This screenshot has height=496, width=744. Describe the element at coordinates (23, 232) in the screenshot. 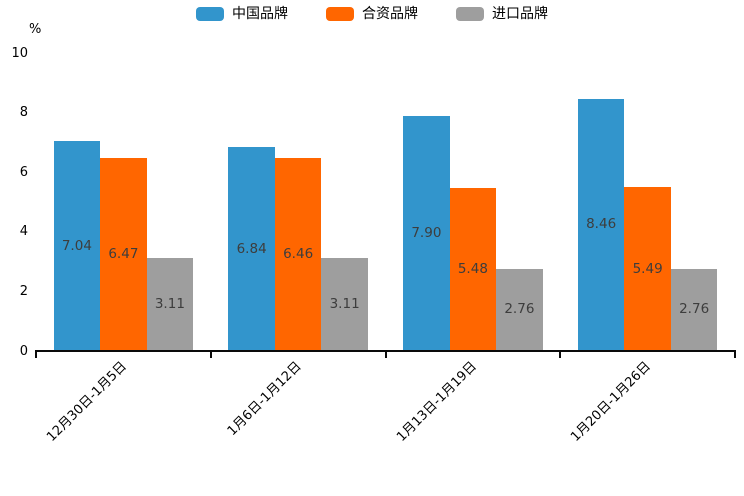

I see `y-tick-label: 4` at that location.